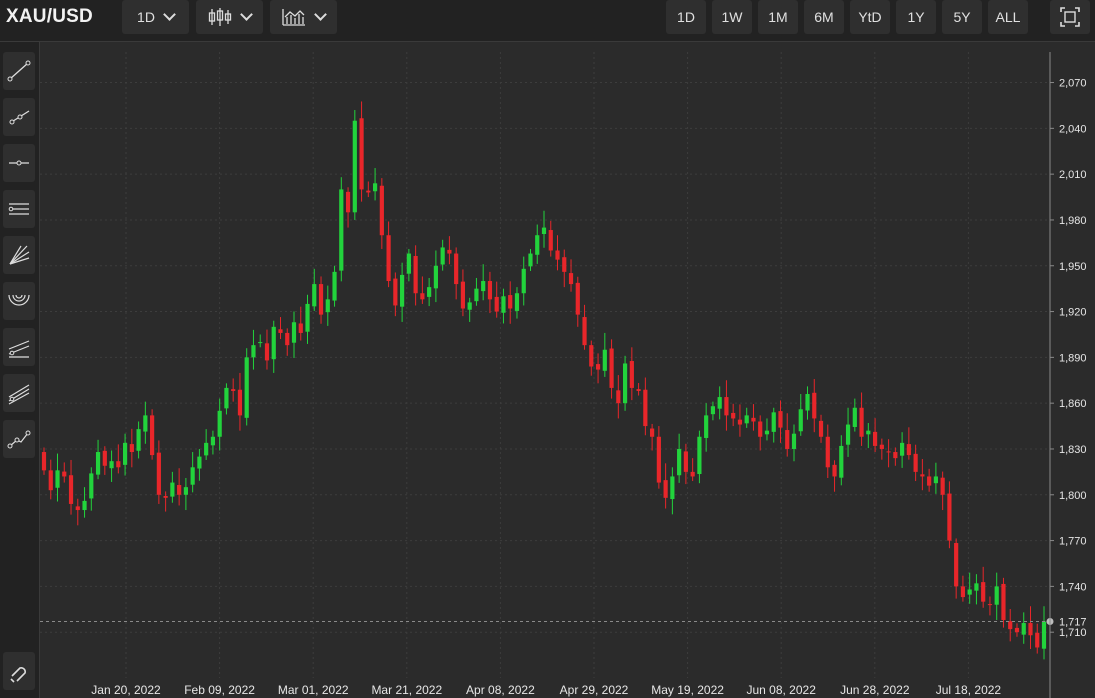 Image resolution: width=1095 pixels, height=698 pixels. I want to click on trend-line-tool, so click(19, 71).